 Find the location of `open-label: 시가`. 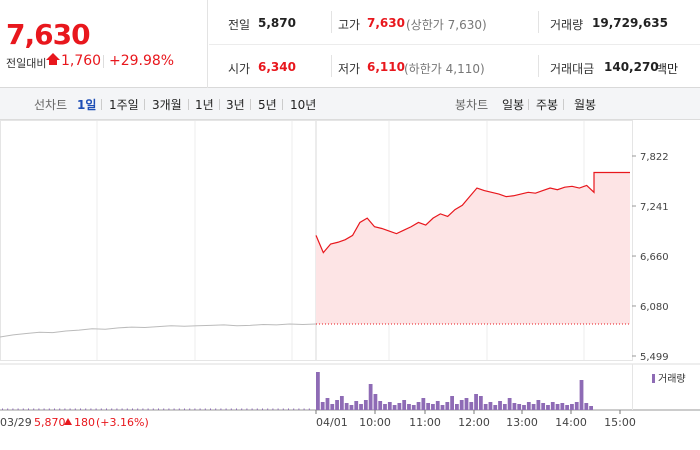

open-label: 시가 is located at coordinates (239, 69).